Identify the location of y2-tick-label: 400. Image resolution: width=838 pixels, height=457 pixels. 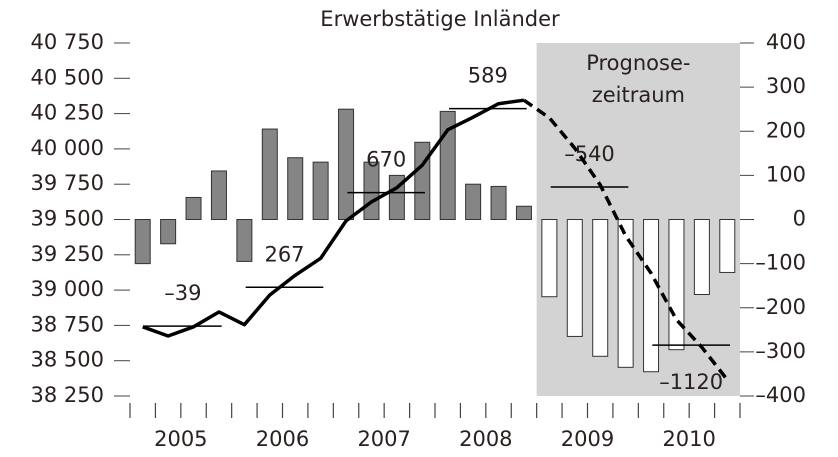
(786, 42).